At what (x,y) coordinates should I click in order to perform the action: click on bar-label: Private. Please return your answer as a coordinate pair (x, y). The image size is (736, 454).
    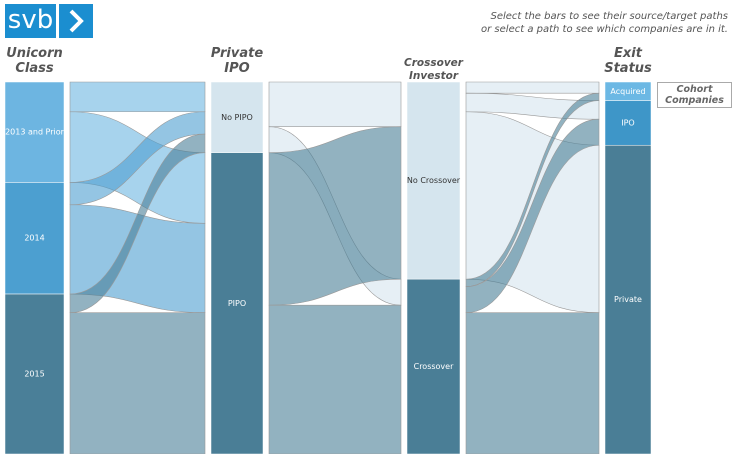
    Looking at the image, I should click on (628, 299).